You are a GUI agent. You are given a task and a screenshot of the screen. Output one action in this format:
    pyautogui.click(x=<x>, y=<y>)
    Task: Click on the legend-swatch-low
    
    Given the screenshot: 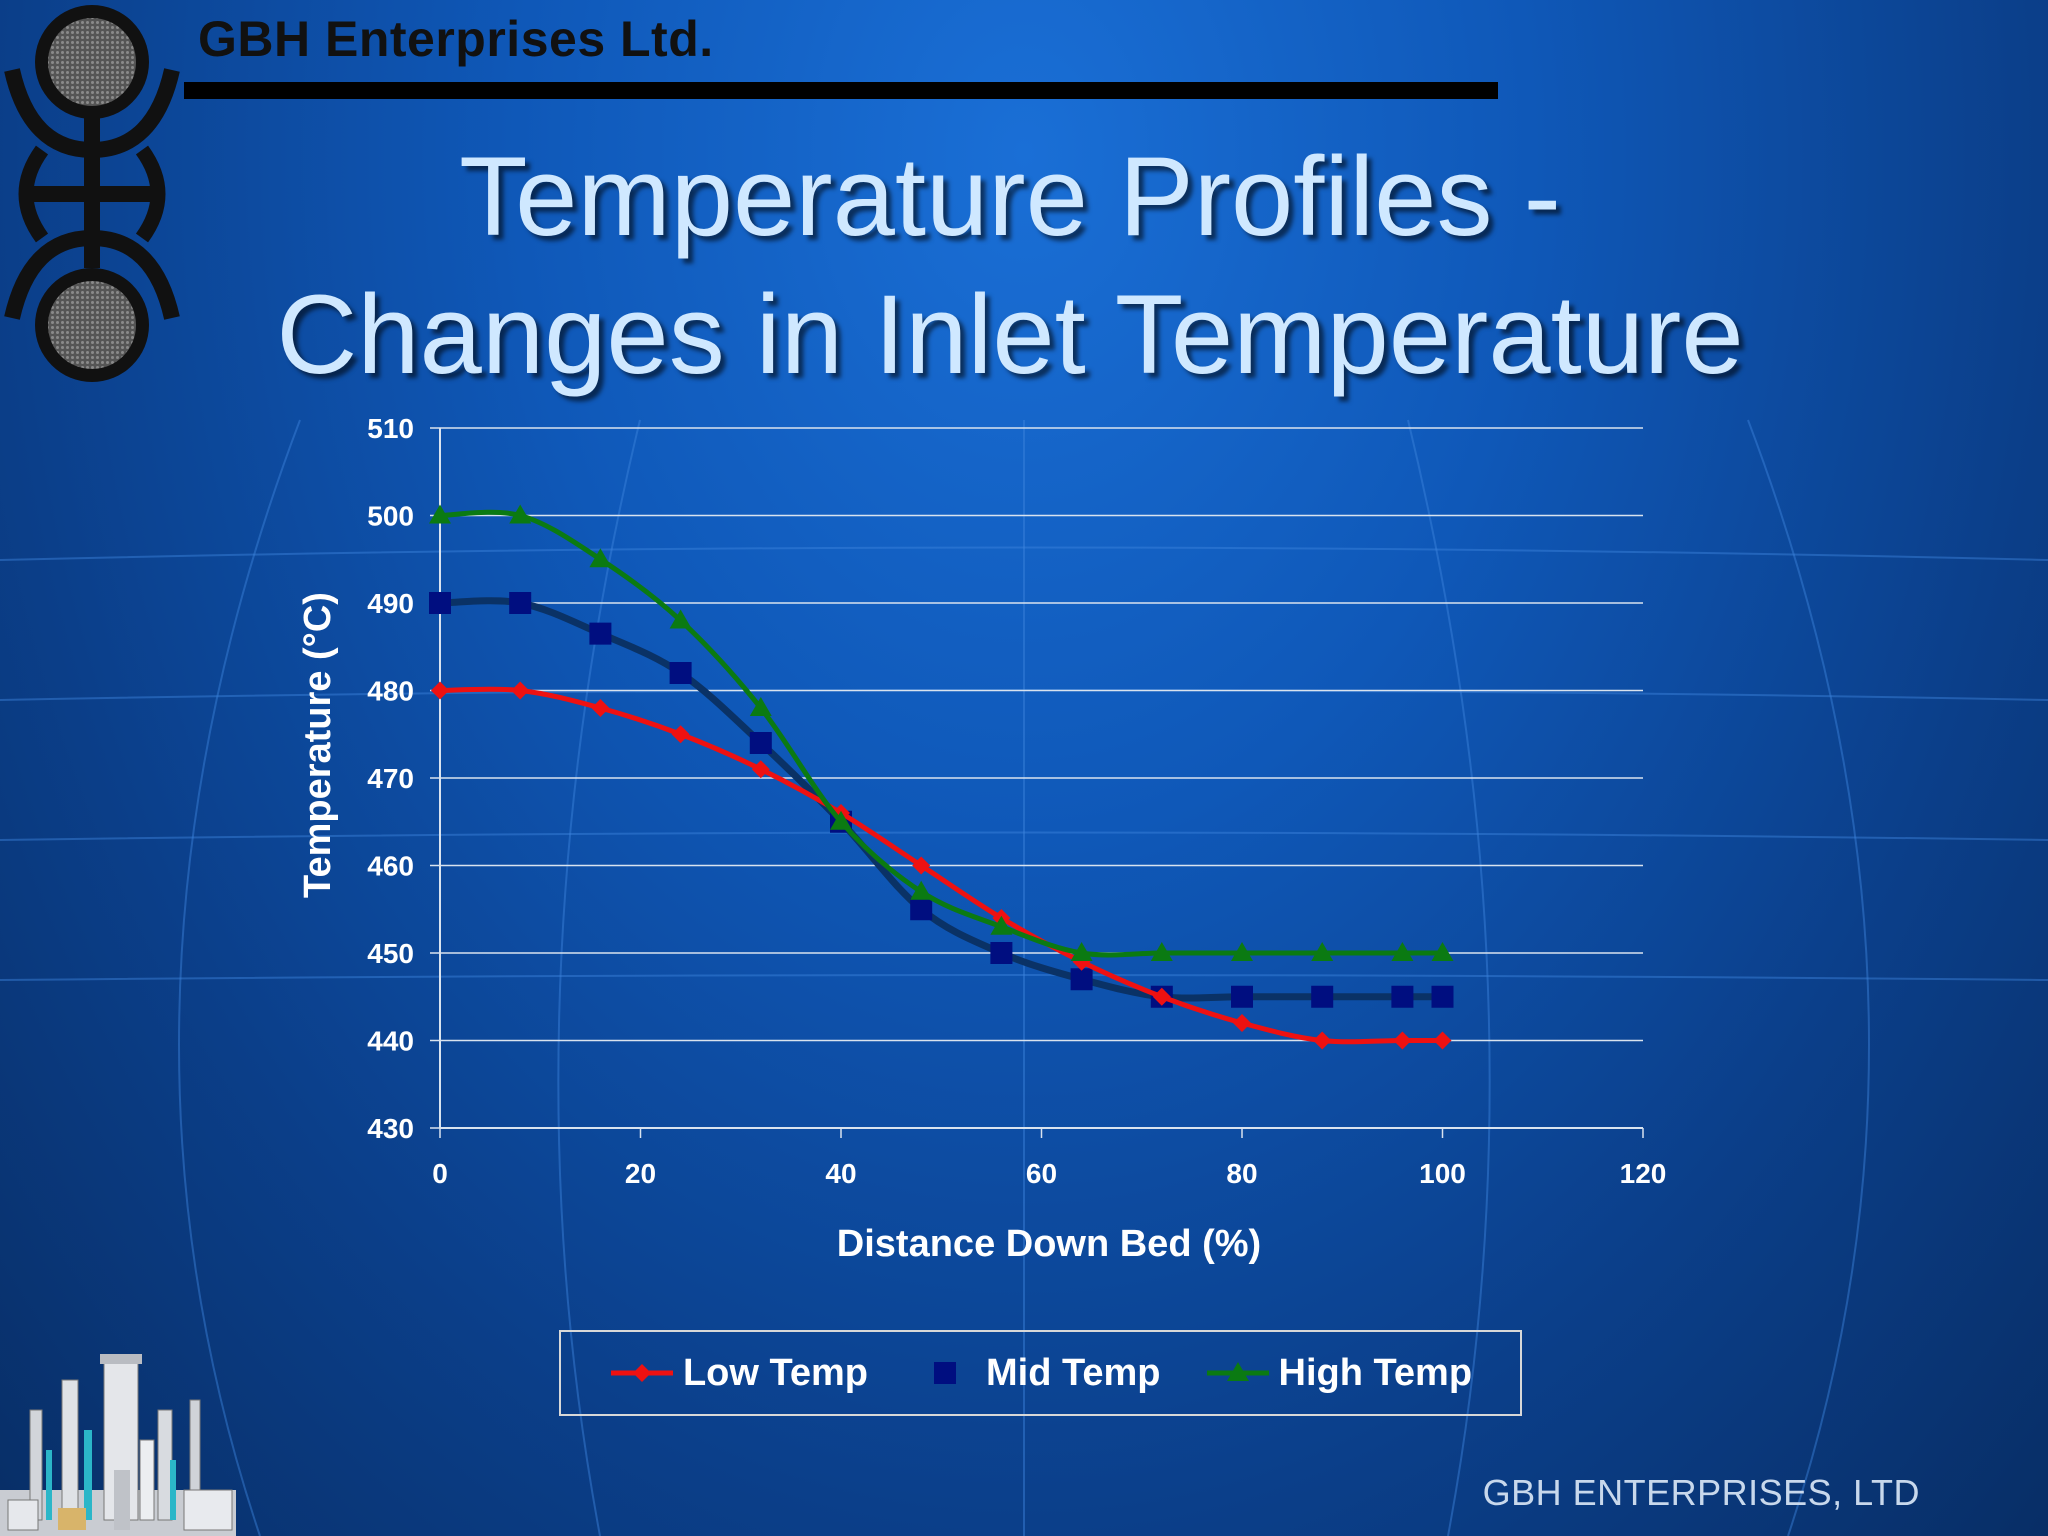 What is the action you would take?
    pyautogui.click(x=641, y=1373)
    